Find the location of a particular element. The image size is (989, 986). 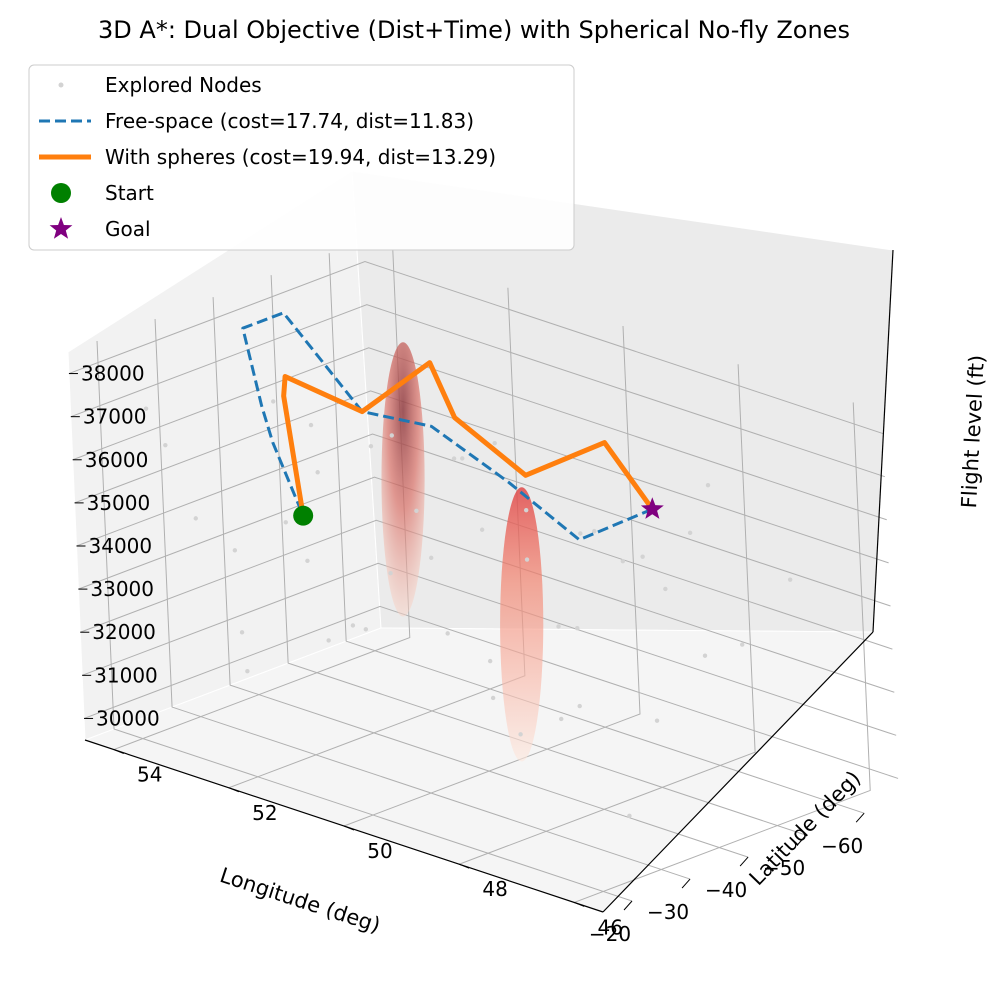

start-marker is located at coordinates (303, 515).